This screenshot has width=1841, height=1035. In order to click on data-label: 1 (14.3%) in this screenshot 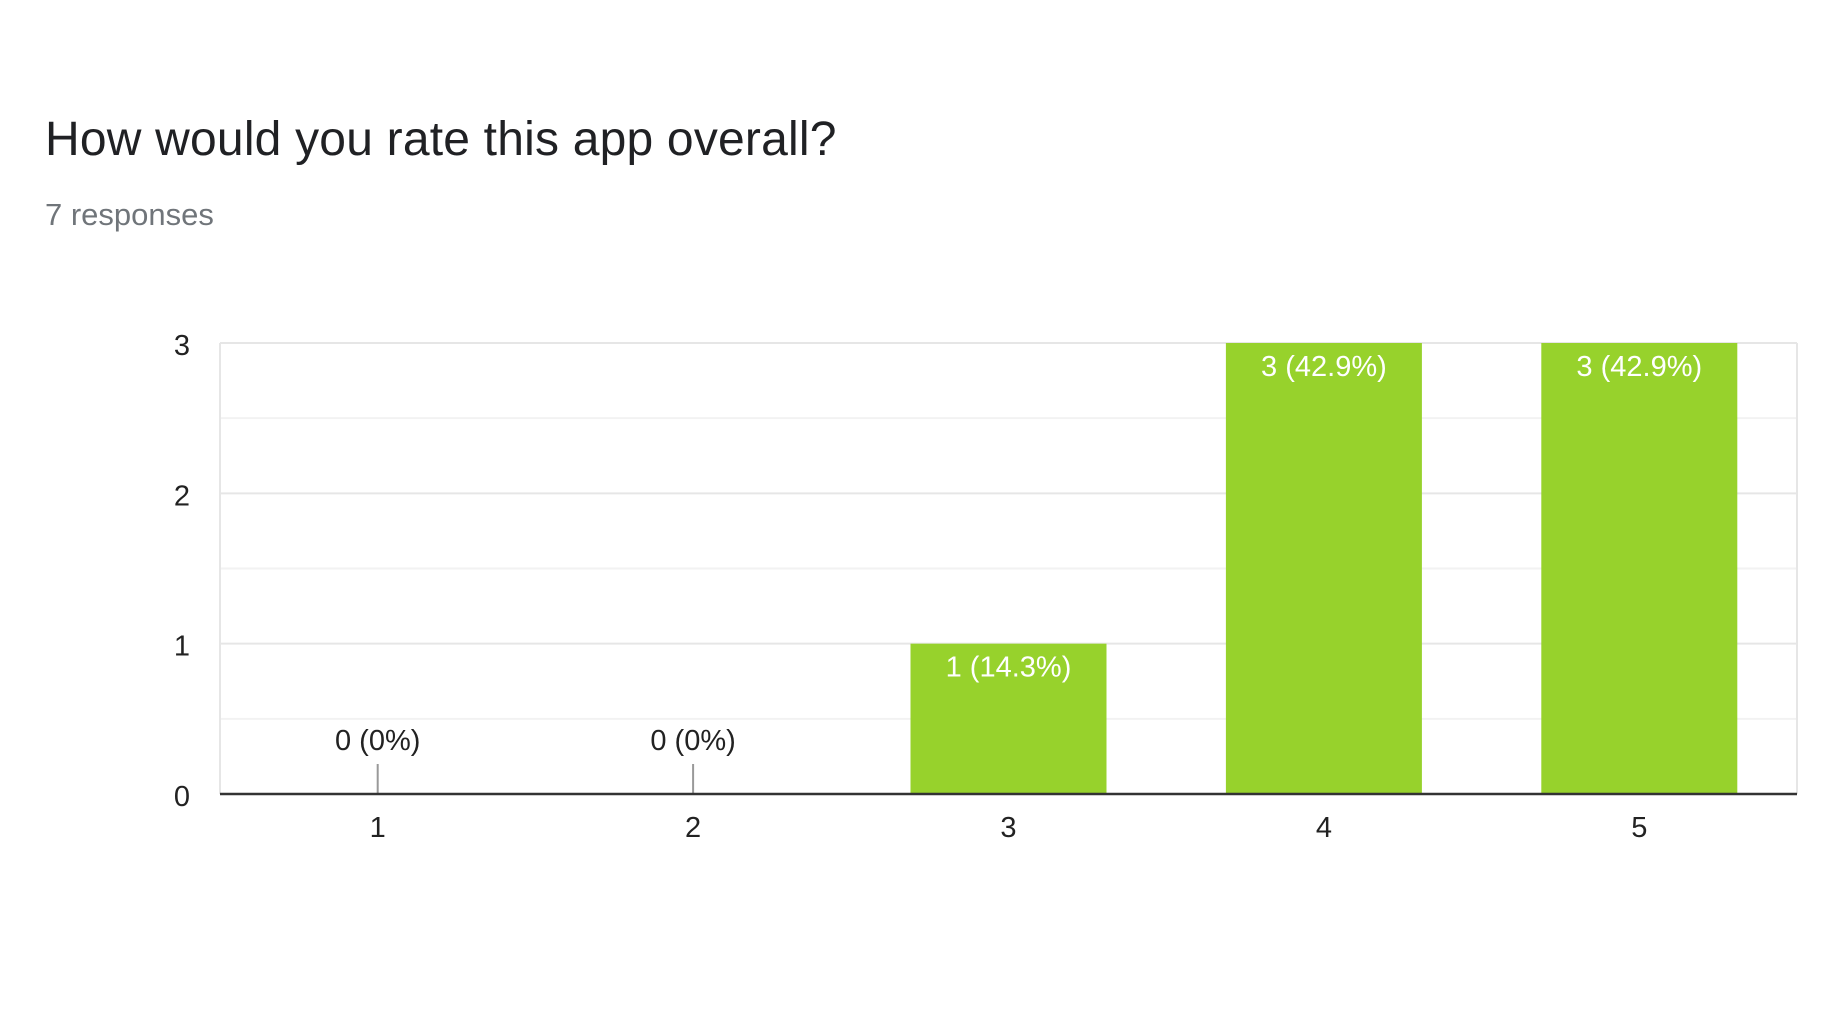, I will do `click(1009, 668)`.